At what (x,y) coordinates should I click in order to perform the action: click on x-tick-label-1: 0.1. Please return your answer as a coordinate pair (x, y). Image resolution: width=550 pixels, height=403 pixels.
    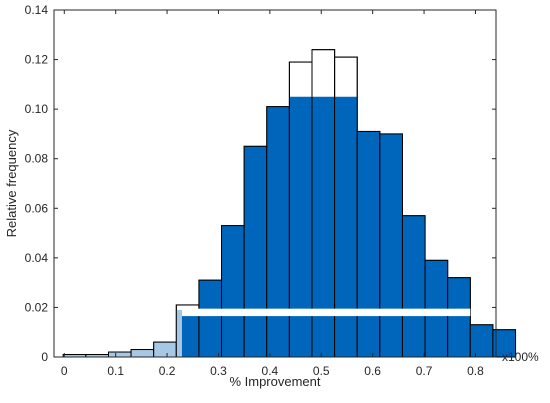
    Looking at the image, I should click on (115, 371).